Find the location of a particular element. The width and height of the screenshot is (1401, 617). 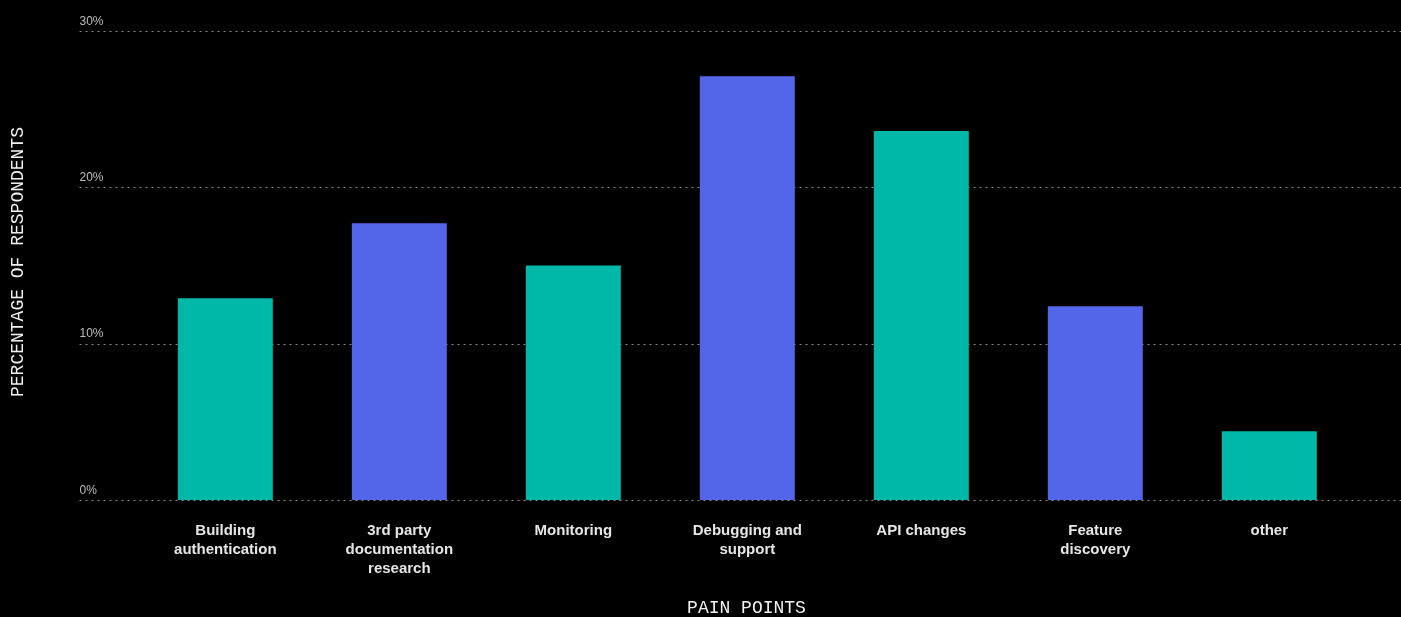

y-tick-label: 30% is located at coordinates (91, 20).